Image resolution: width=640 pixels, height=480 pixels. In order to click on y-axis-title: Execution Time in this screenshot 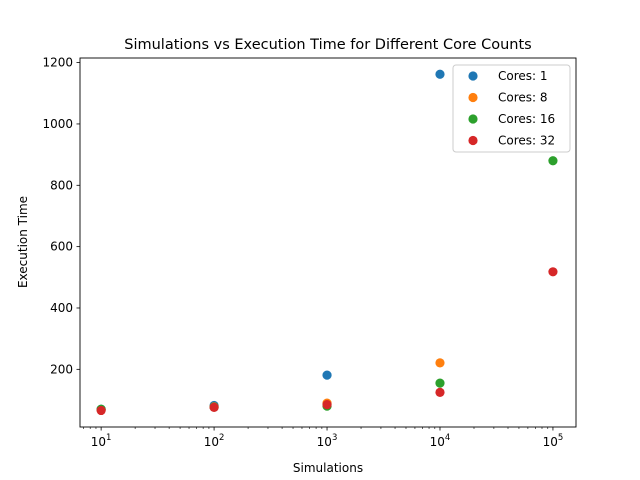, I will do `click(23, 242)`.